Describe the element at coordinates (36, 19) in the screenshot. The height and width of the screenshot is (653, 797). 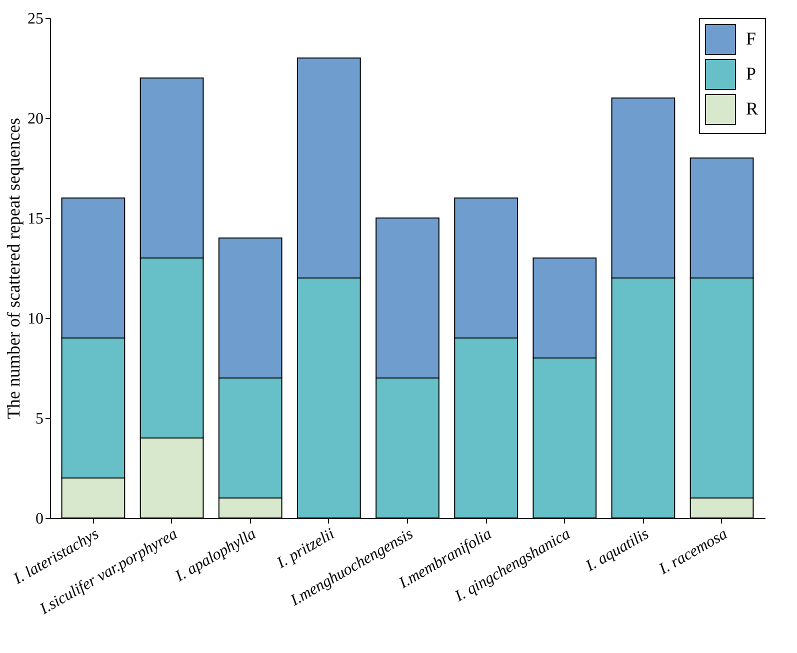
I see `y-tick-label: 25` at that location.